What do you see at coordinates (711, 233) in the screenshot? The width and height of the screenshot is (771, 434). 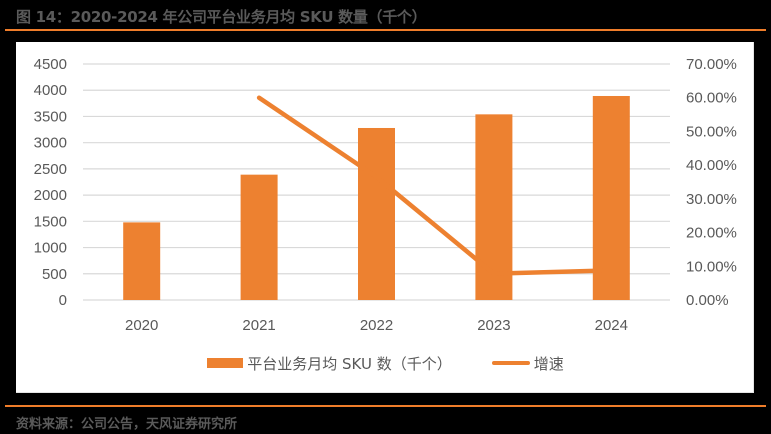 I see `right-tick-label: 20.00%` at bounding box center [711, 233].